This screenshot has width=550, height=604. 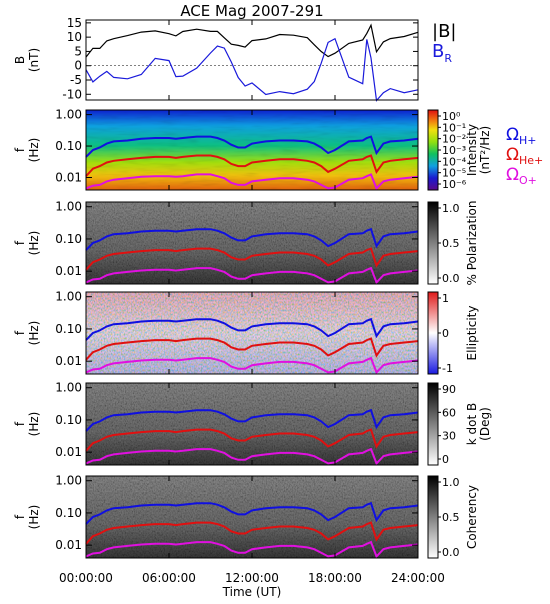 I want to click on colorbar-tick-label: 1, so click(x=445, y=298).